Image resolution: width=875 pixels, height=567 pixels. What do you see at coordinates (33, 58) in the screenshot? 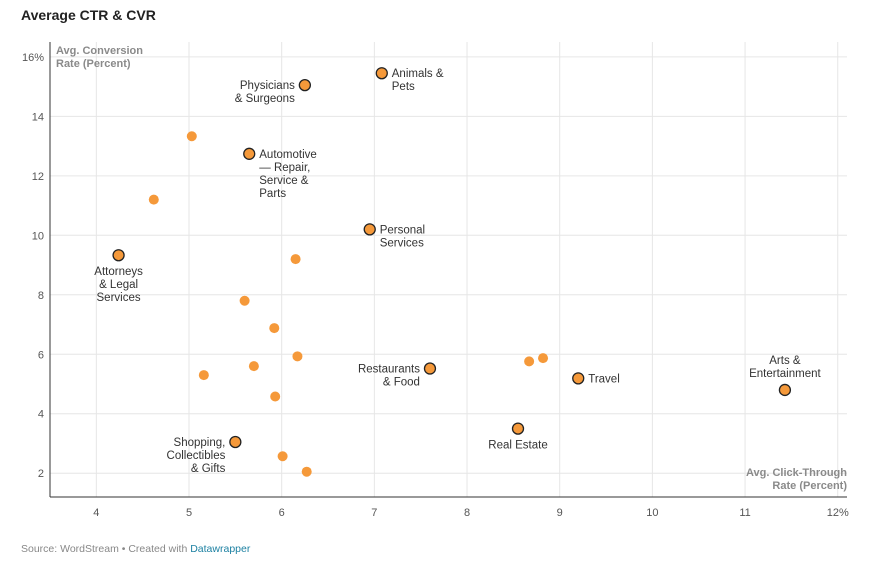
I see `y-tick-label: 16%` at bounding box center [33, 58].